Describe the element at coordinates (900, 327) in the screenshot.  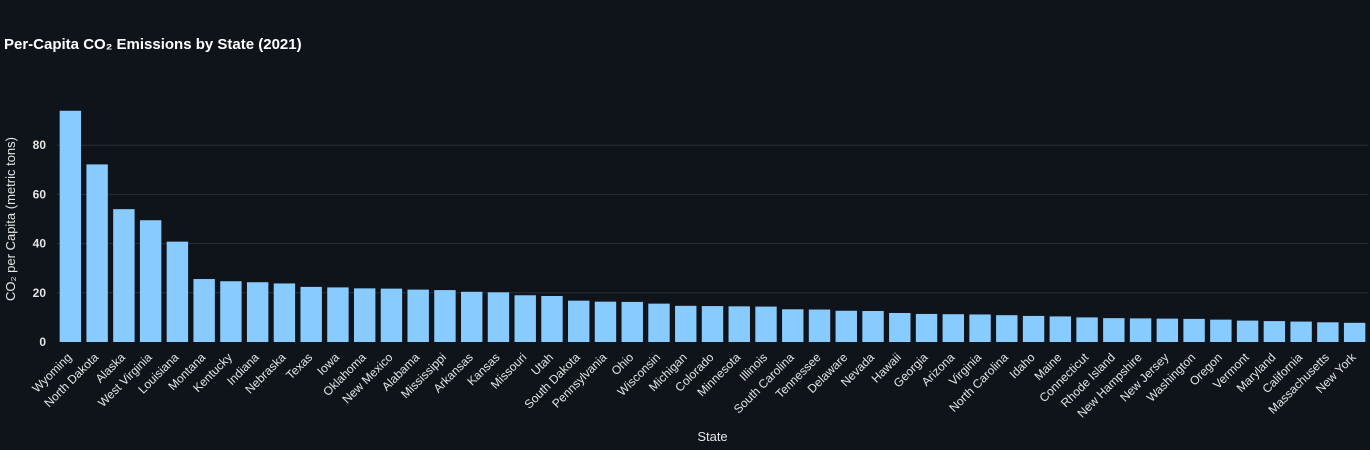
I see `bar-hawaii` at that location.